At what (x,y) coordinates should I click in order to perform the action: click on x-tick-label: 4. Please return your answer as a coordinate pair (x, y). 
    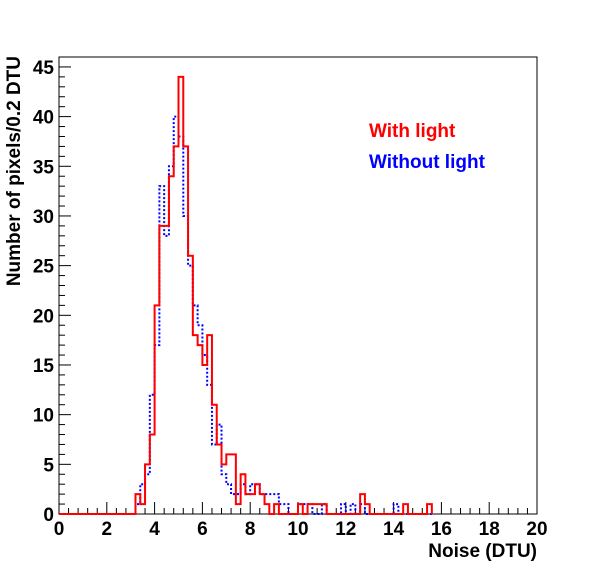
    Looking at the image, I should click on (154, 529).